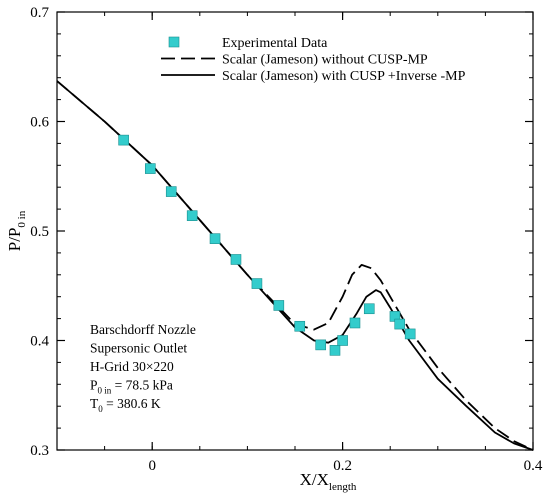 This screenshot has height=499, width=550. Describe the element at coordinates (328, 481) in the screenshot. I see `x-axis-label: X/Xlength` at that location.